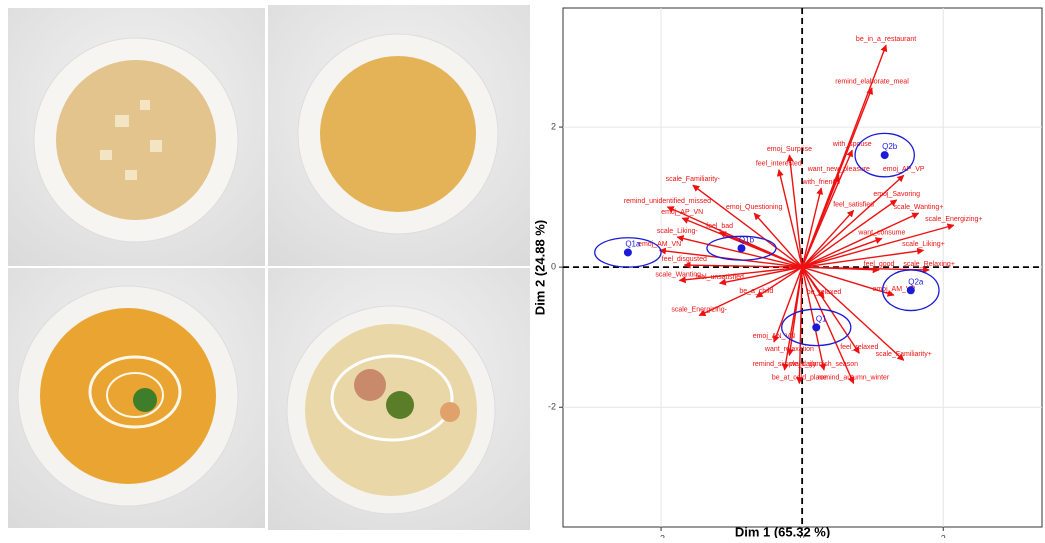  I want to click on arrow-label: feel_unsatisfied, so click(719, 277).